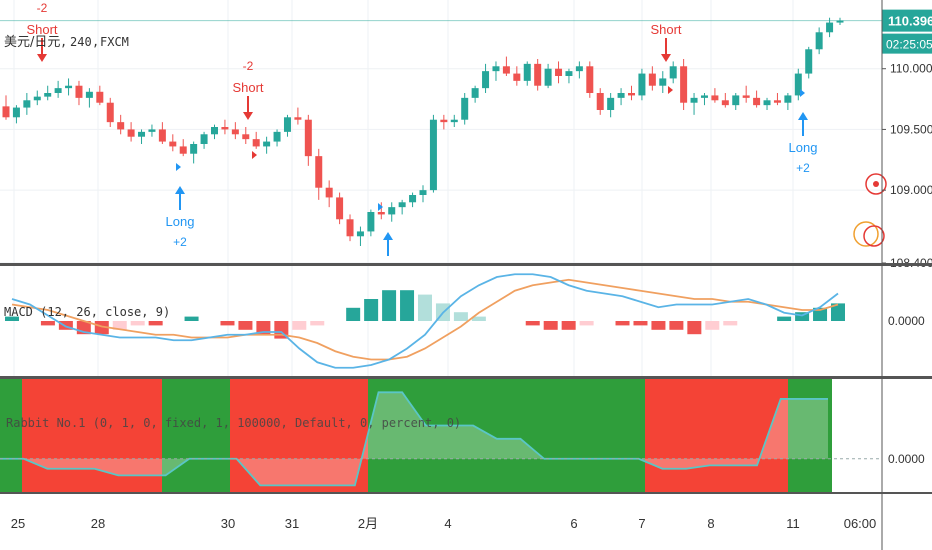  I want to click on pane-separator, so click(466, 377).